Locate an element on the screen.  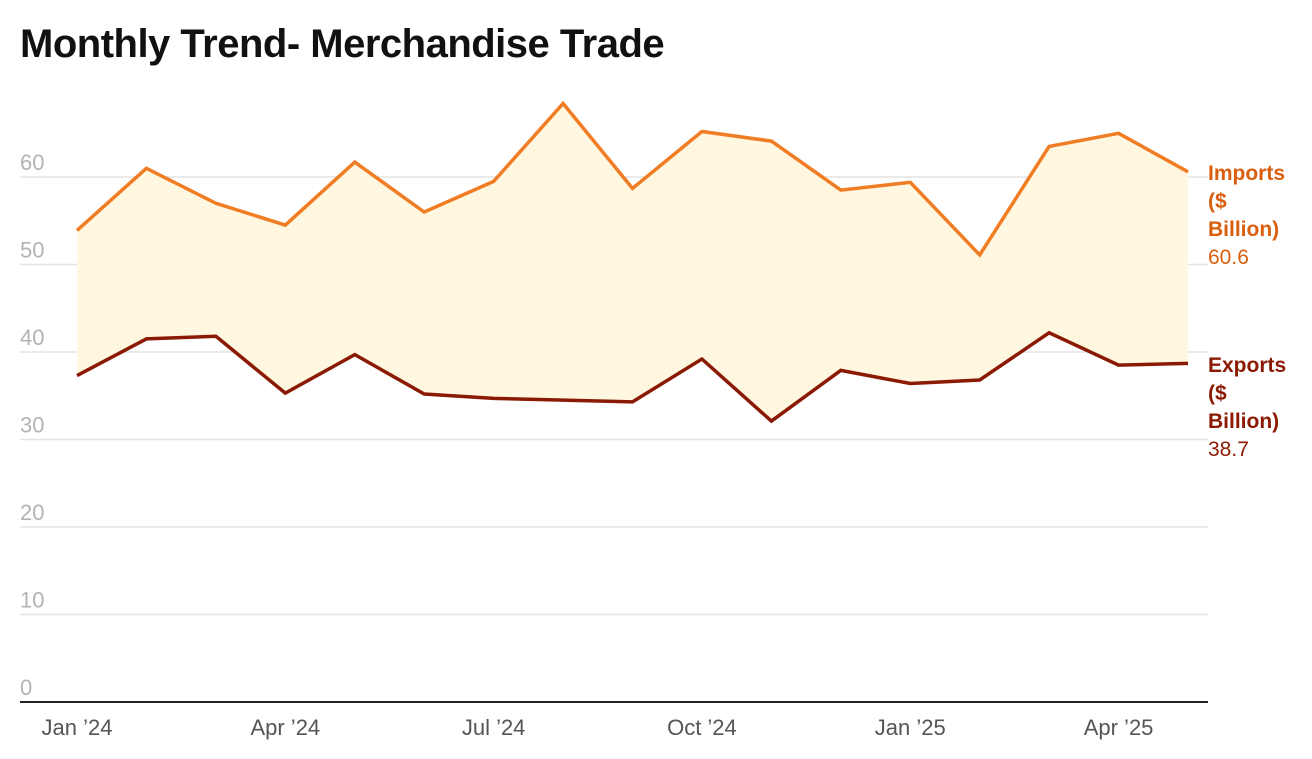
x-tick-label: Apr ’24 is located at coordinates (285, 727).